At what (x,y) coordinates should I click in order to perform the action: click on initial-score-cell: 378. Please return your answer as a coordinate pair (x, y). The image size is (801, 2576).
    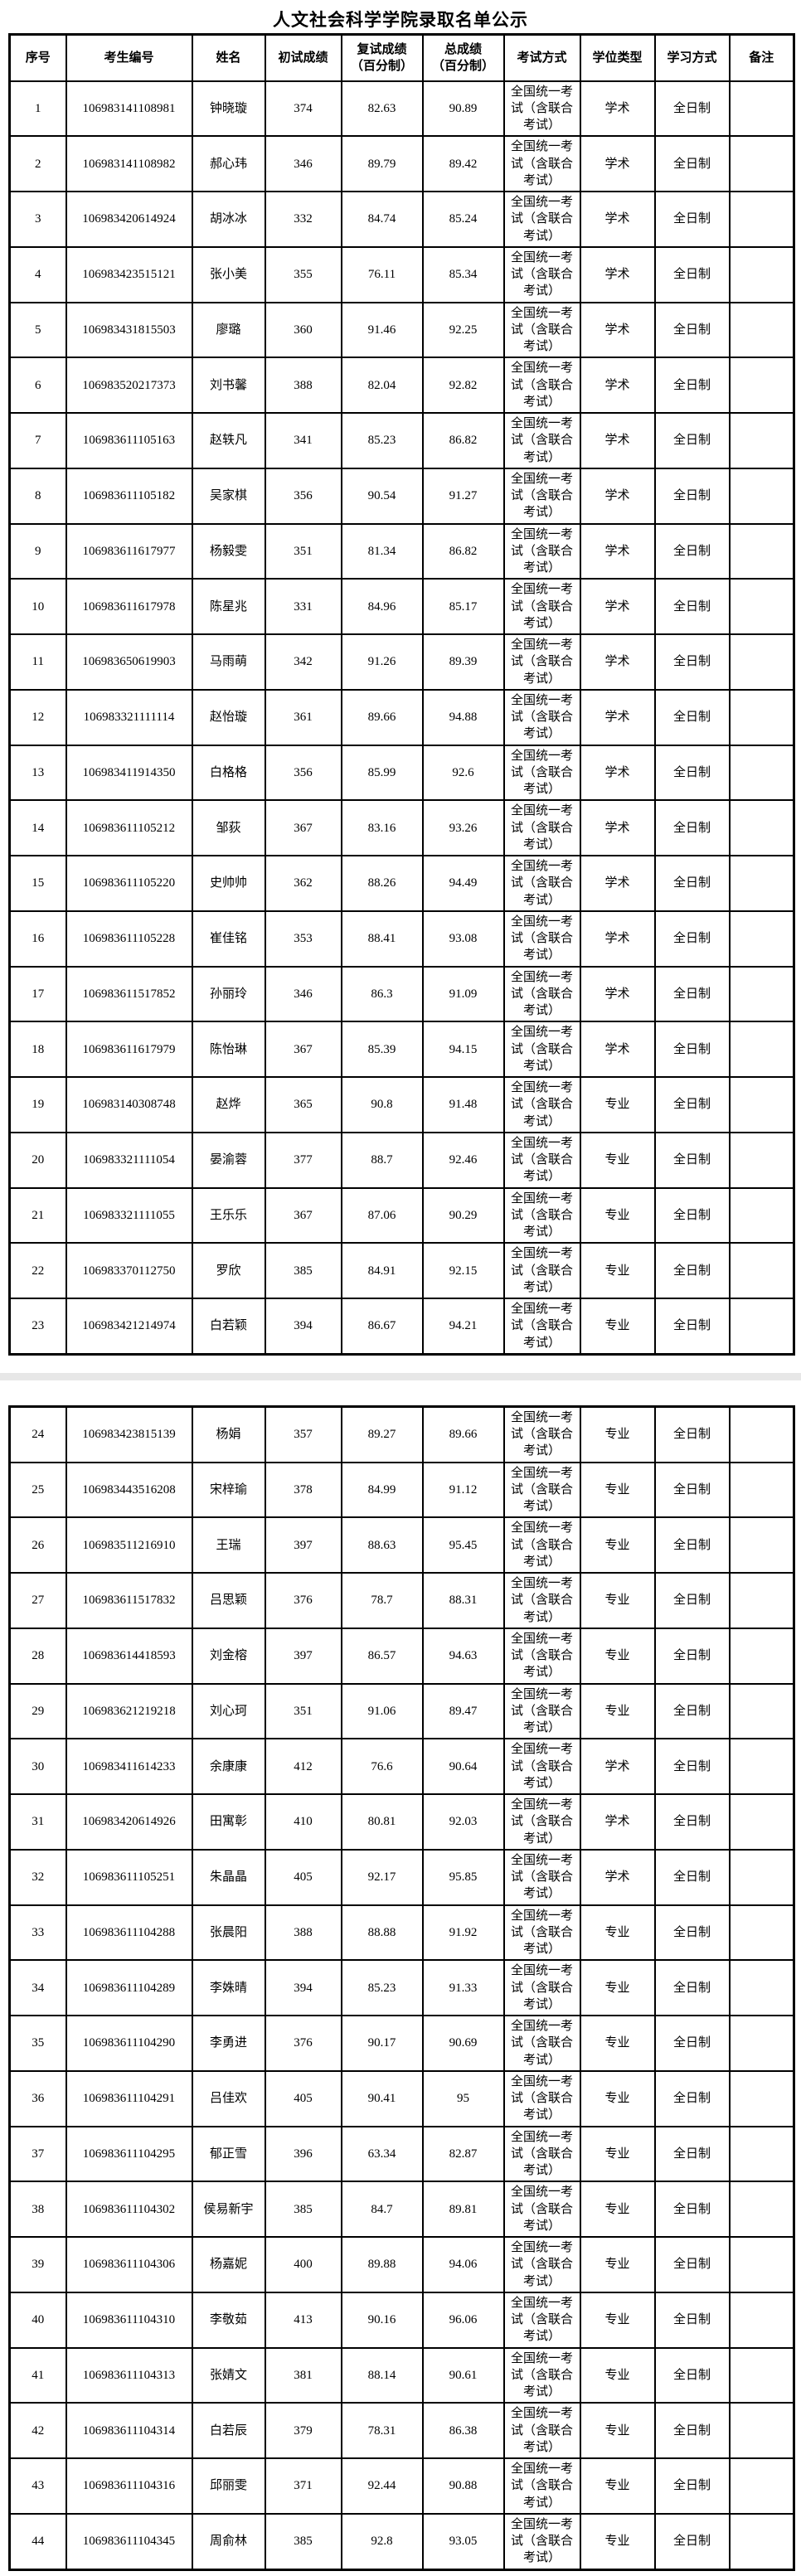
    Looking at the image, I should click on (303, 1490).